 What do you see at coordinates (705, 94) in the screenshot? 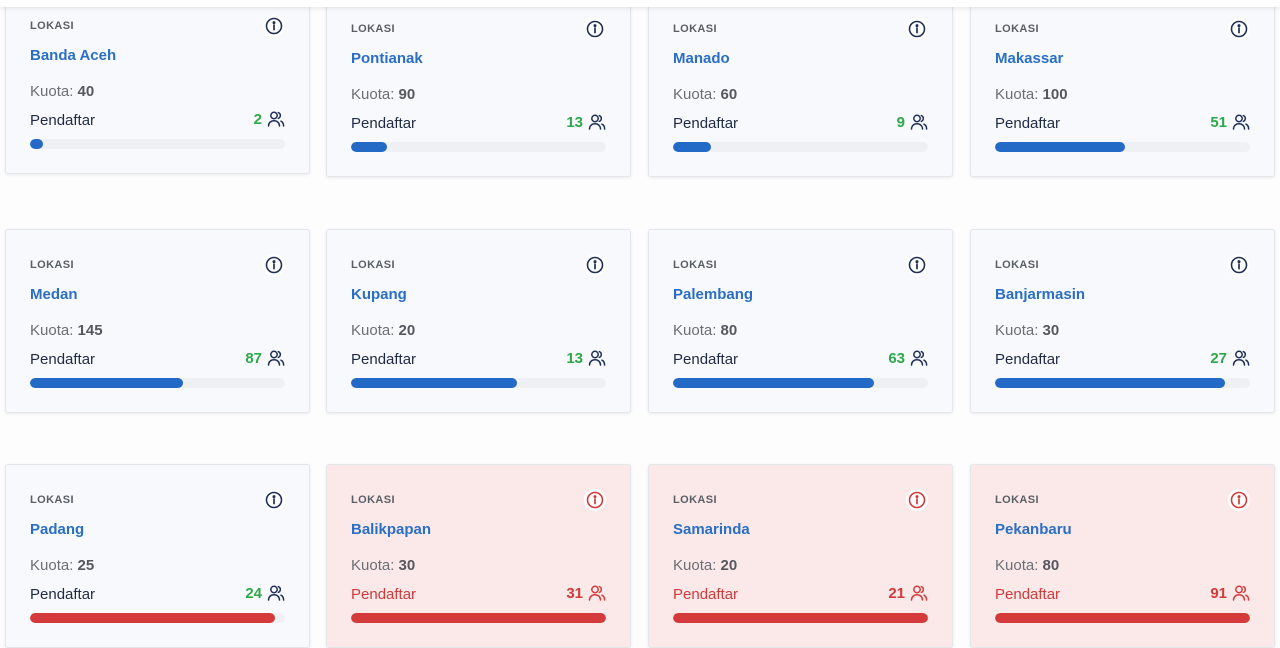
I see `quota-text: Kuota: 60` at bounding box center [705, 94].